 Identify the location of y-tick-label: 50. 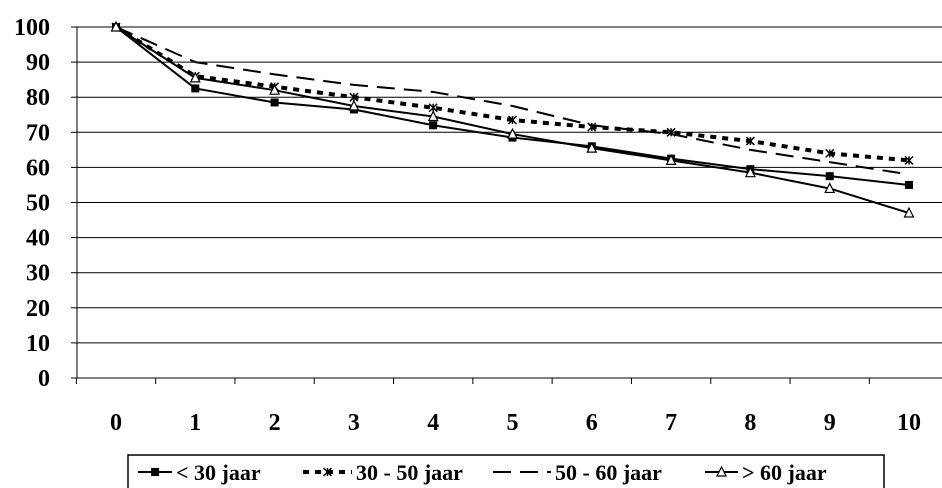
(38, 204).